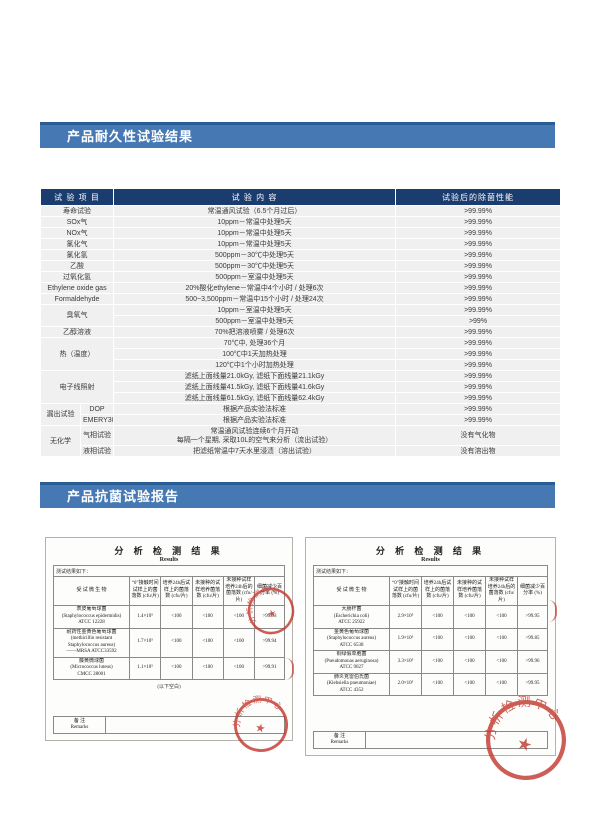  Describe the element at coordinates (255, 365) in the screenshot. I see `test-content: 120℃中1个小时加热处理` at that location.